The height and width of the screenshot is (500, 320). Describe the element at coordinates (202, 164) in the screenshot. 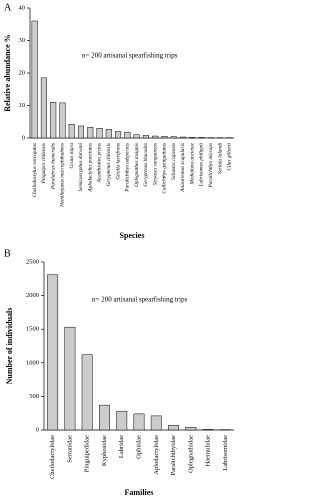

I see `x-tick-label: Labrisomus philippii` at that location.